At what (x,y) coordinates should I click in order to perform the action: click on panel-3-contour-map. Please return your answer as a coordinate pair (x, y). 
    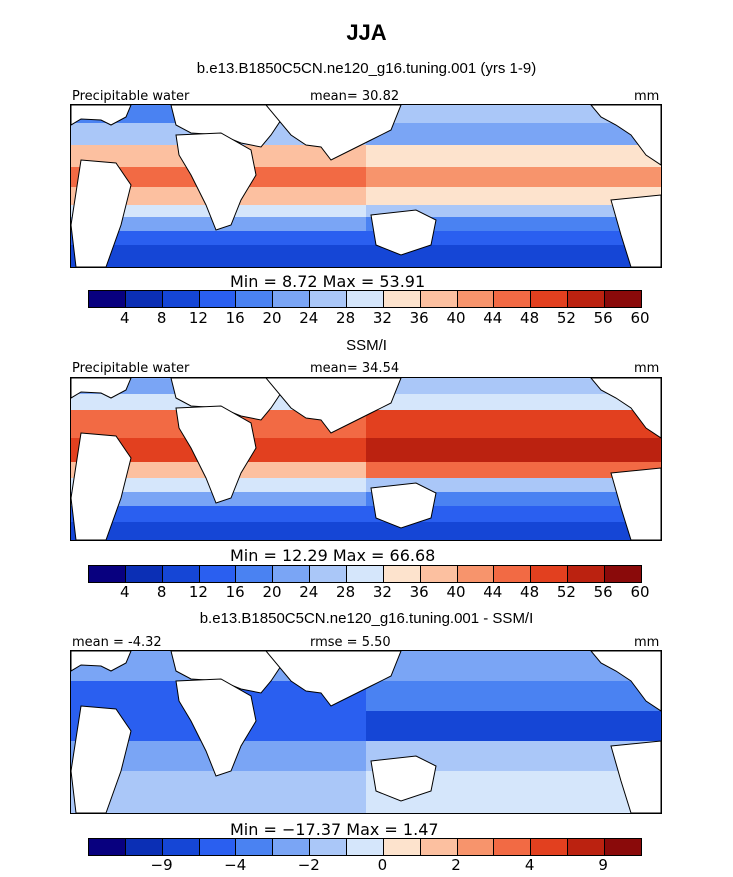
    Looking at the image, I should click on (366, 732).